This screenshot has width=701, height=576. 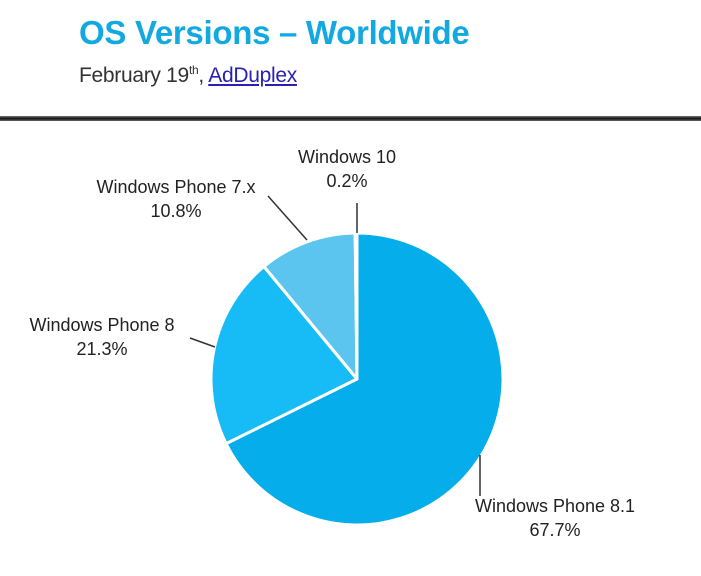 I want to click on slice-value-label: 21.3%, so click(x=101, y=349).